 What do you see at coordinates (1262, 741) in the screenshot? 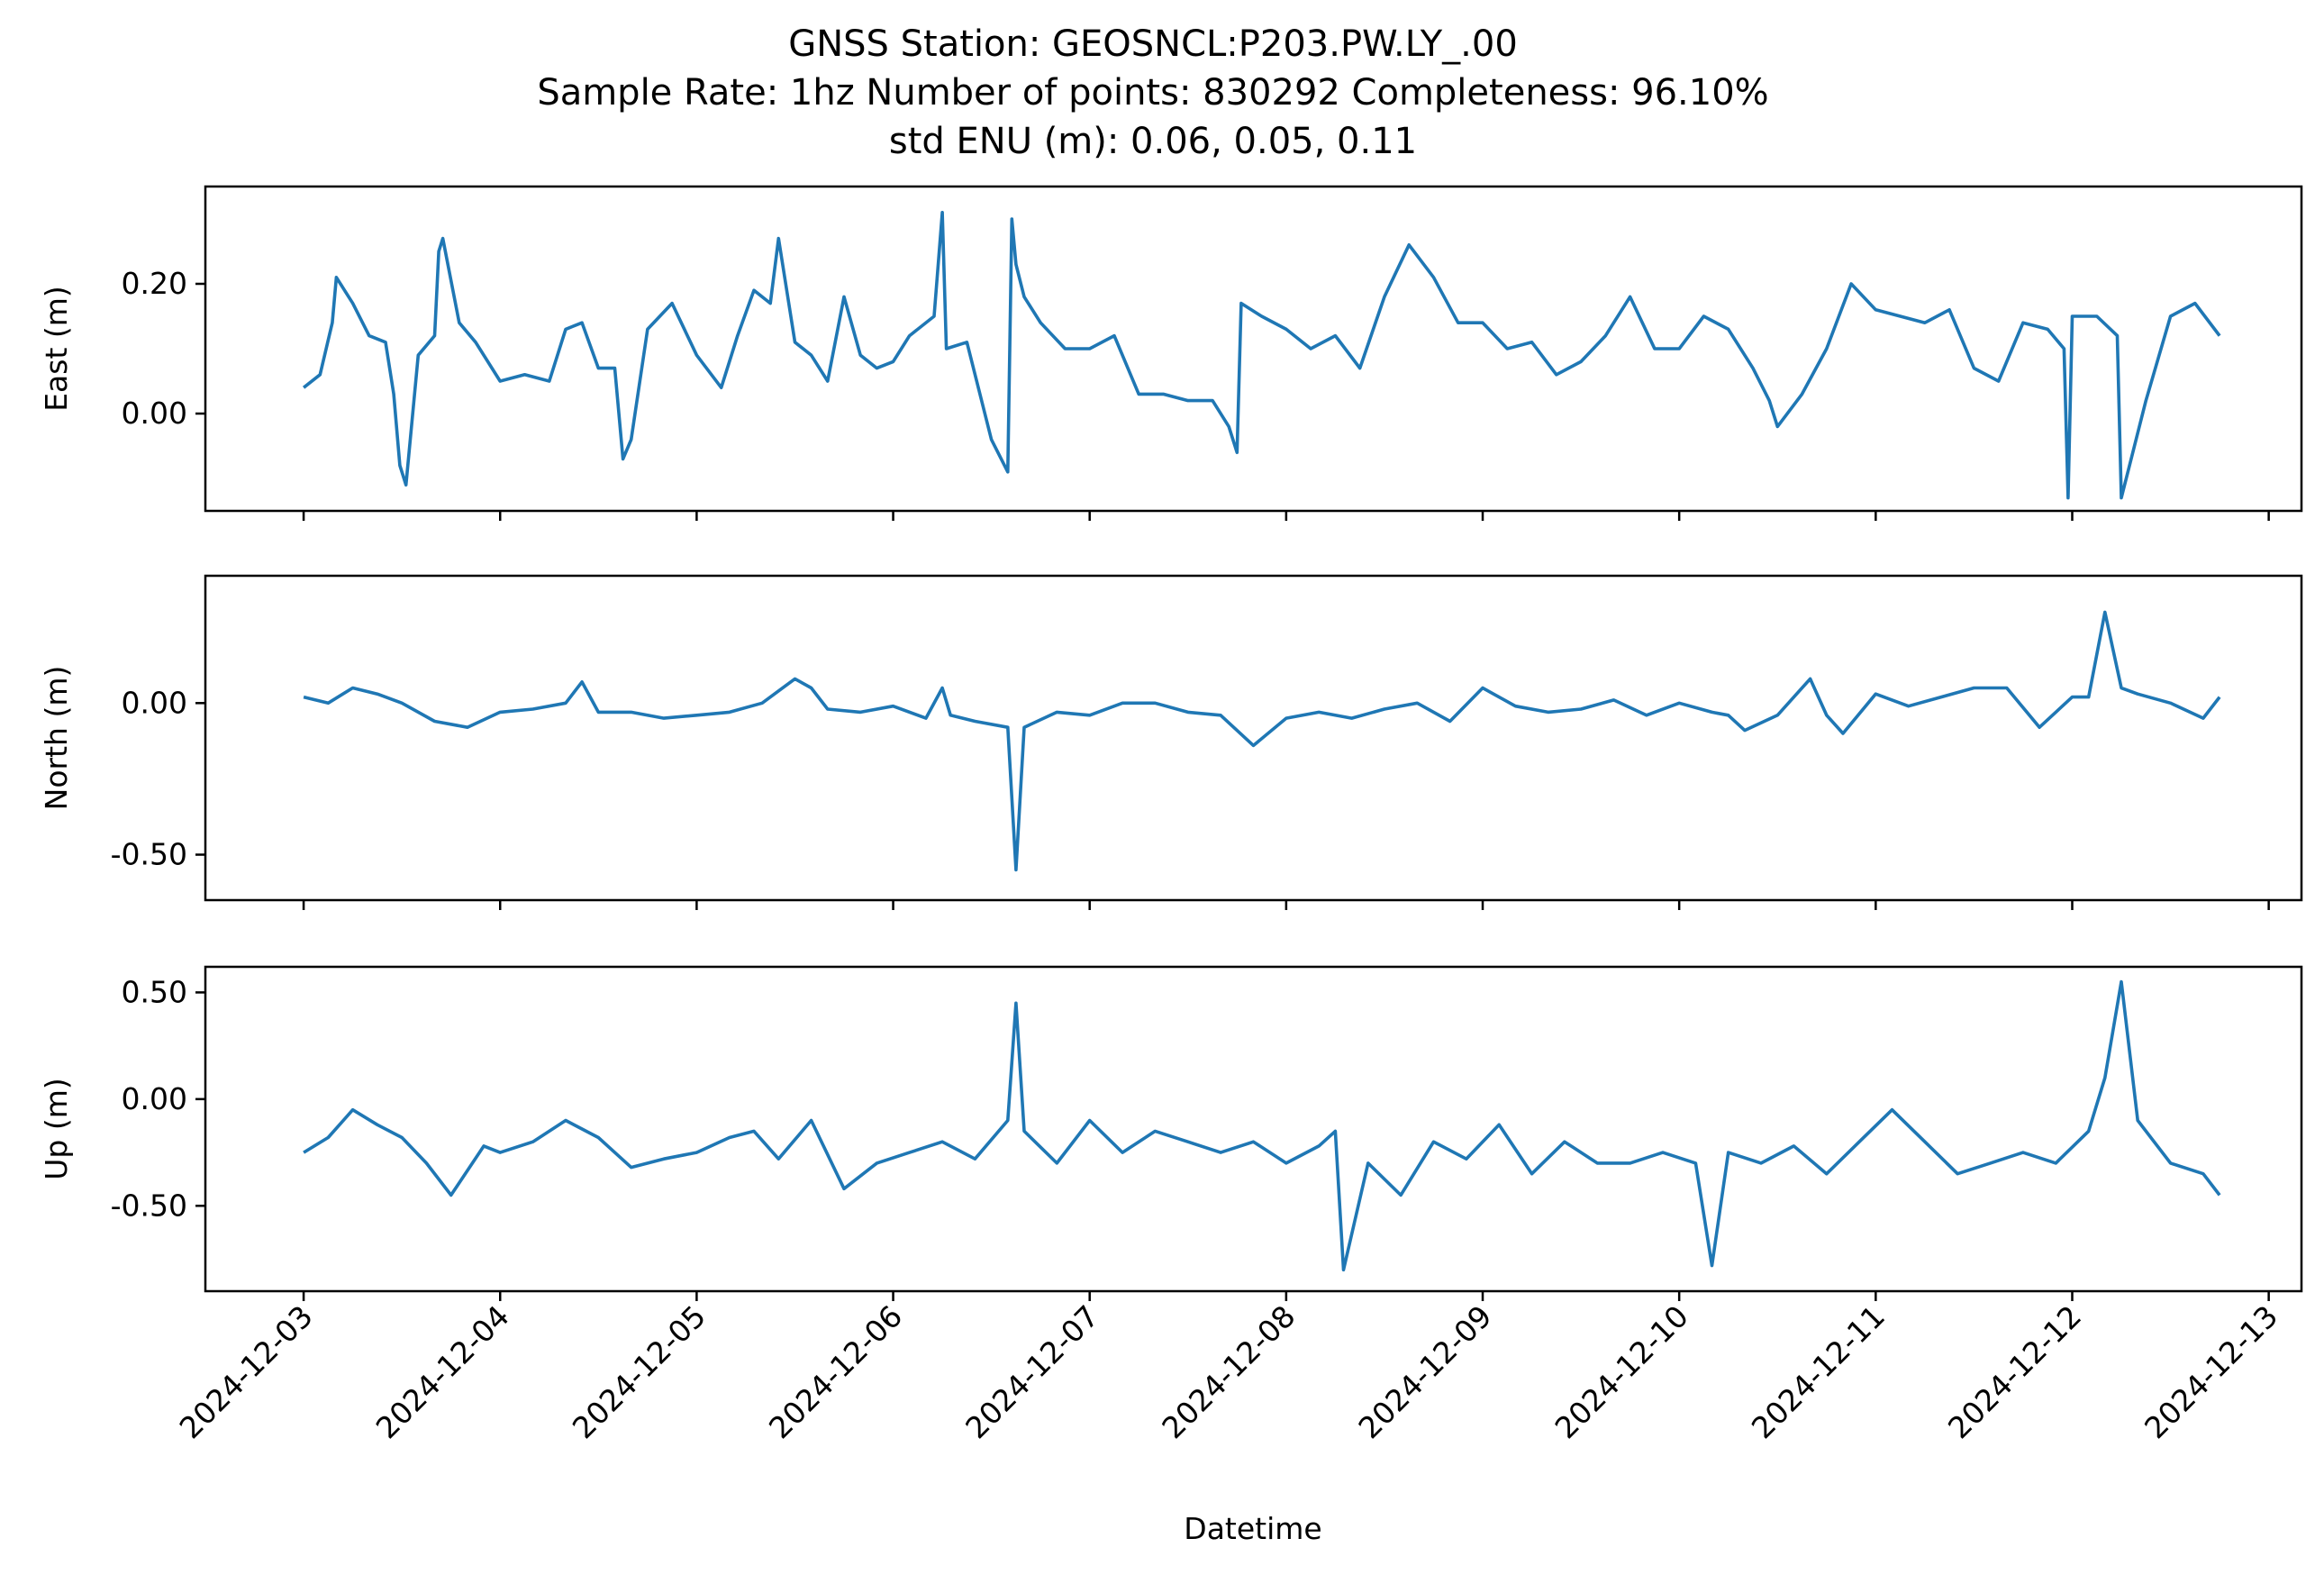
I see `north-series-line` at bounding box center [1262, 741].